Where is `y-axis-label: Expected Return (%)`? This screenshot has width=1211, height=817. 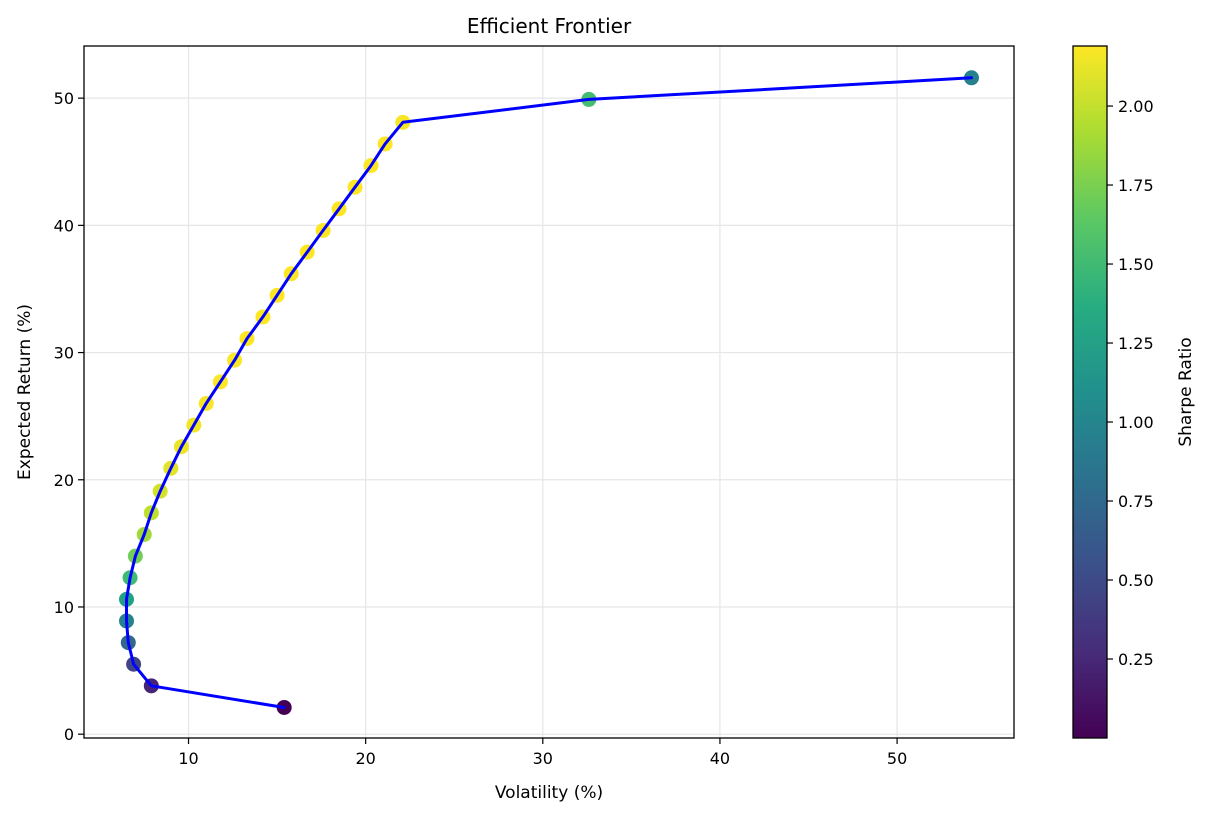 y-axis-label: Expected Return (%) is located at coordinates (25, 392).